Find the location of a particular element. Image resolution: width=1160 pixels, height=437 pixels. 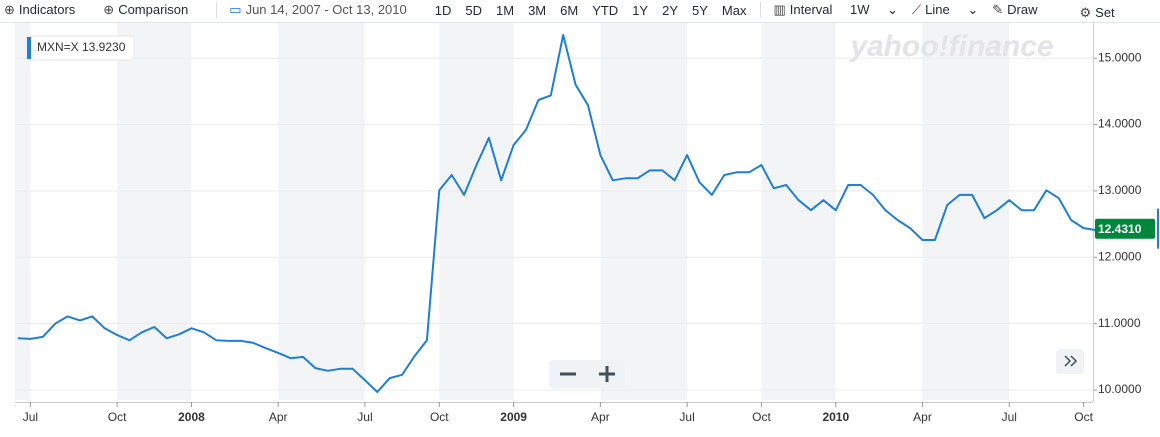

y-tick-label: 10.0000 is located at coordinates (1120, 389).